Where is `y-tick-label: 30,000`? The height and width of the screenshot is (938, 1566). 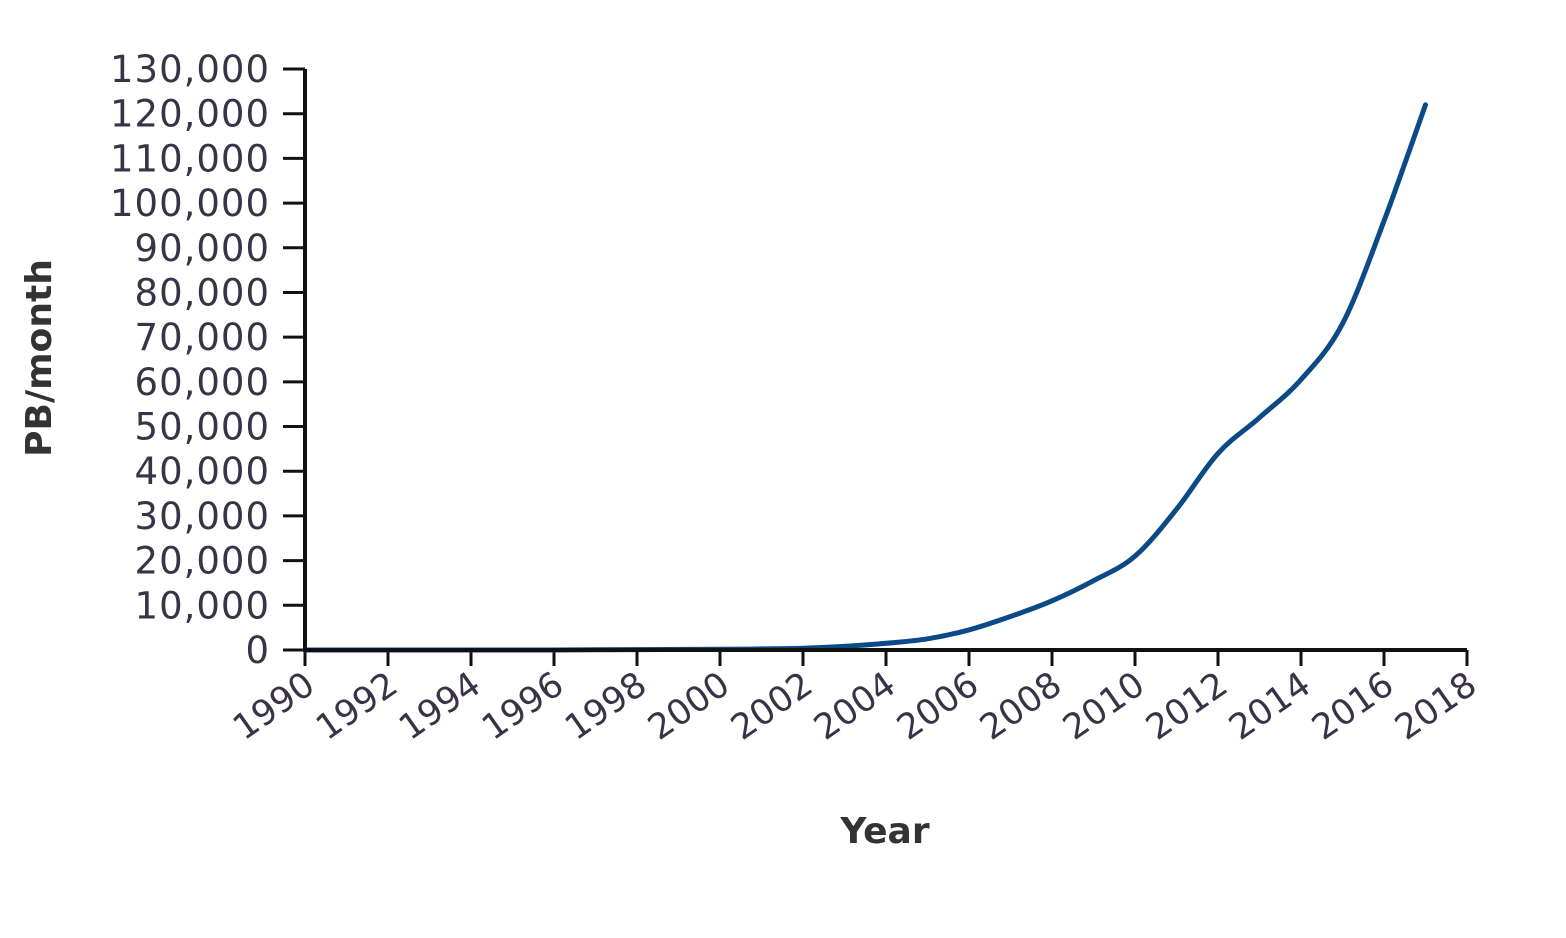 y-tick-label: 30,000 is located at coordinates (202, 516).